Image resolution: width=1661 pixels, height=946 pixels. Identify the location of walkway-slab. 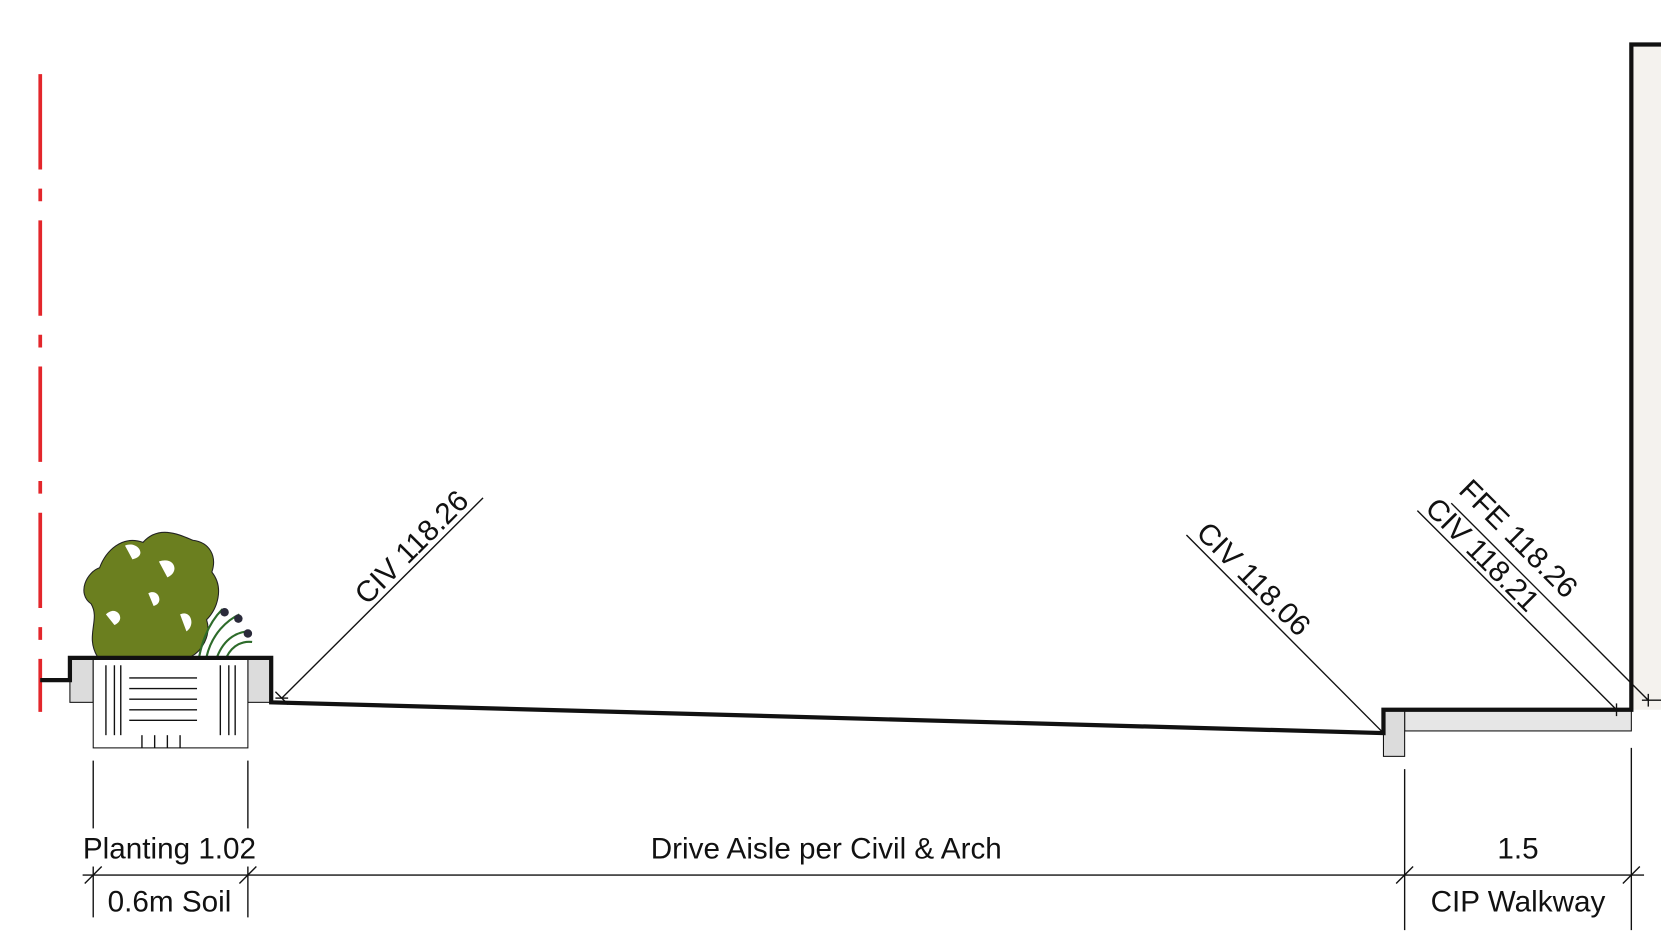
(1518, 720).